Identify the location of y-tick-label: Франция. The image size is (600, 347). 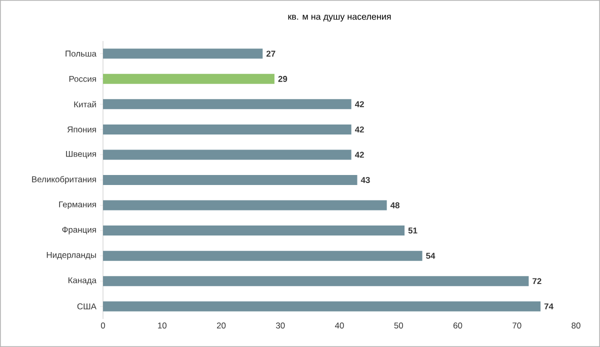
(79, 230).